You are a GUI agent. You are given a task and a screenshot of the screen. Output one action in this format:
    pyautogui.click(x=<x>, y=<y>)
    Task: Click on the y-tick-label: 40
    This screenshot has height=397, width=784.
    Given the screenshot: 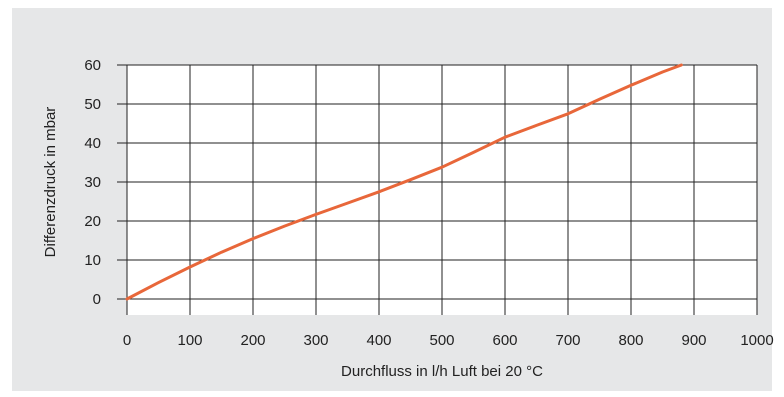 What is the action you would take?
    pyautogui.click(x=92, y=143)
    